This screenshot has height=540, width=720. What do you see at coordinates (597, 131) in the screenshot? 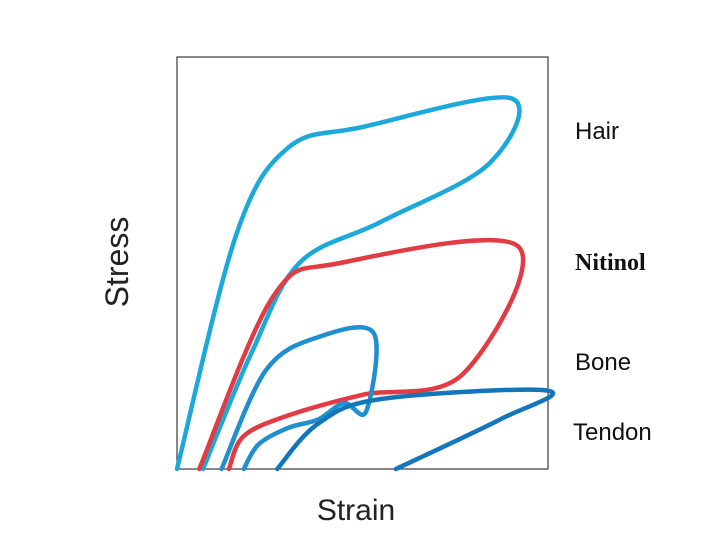
I see `legend-label-hair: Hair` at bounding box center [597, 131].